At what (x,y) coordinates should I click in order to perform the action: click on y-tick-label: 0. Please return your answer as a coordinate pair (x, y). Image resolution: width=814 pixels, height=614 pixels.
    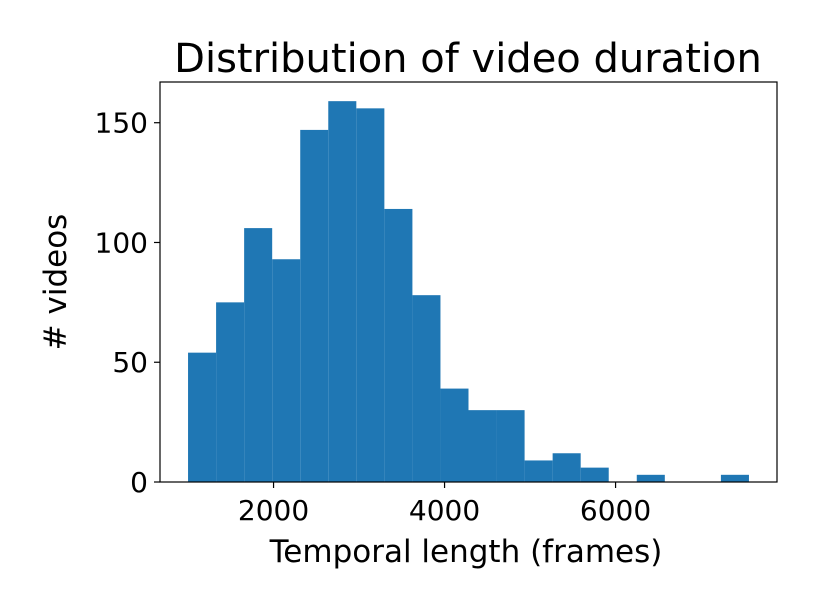
    Looking at the image, I should click on (139, 482).